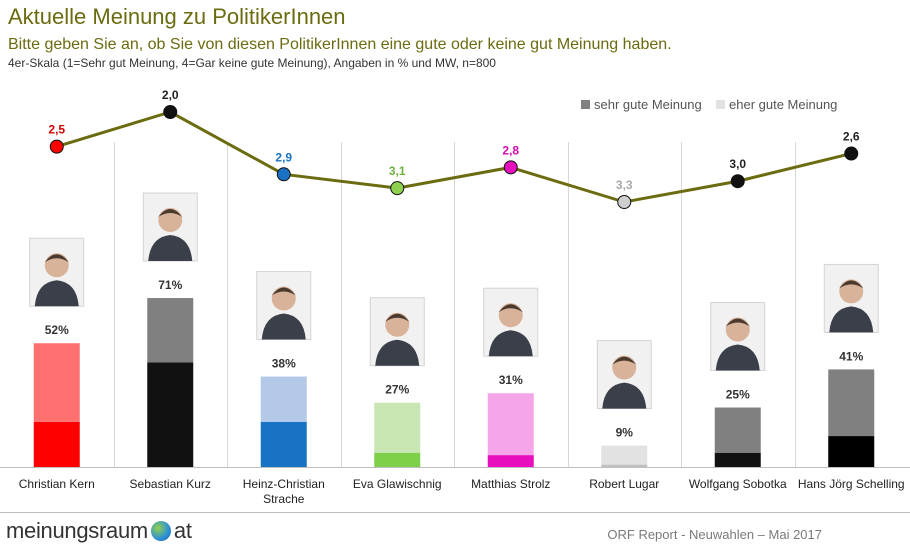 The height and width of the screenshot is (551, 910). What do you see at coordinates (56, 130) in the screenshot?
I see `mean-value-label: 2,5` at bounding box center [56, 130].